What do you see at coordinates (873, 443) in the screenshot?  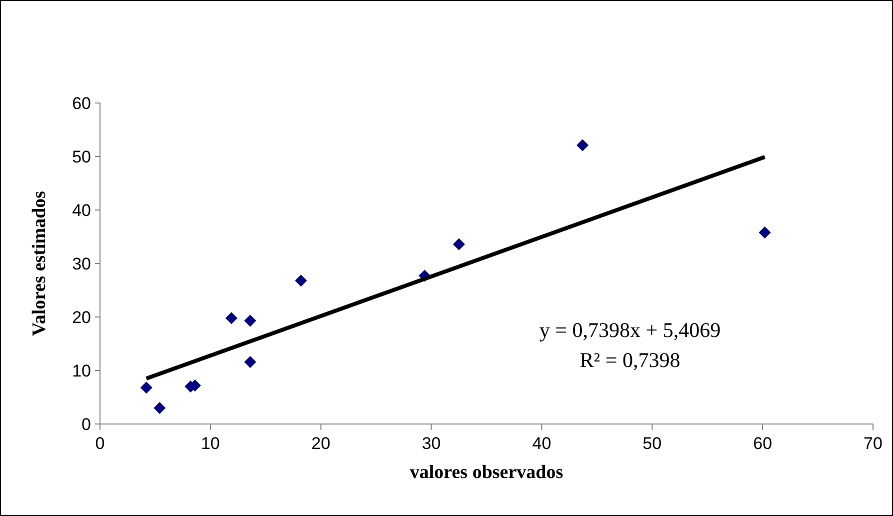 I see `x-tick-label: 70` at bounding box center [873, 443].